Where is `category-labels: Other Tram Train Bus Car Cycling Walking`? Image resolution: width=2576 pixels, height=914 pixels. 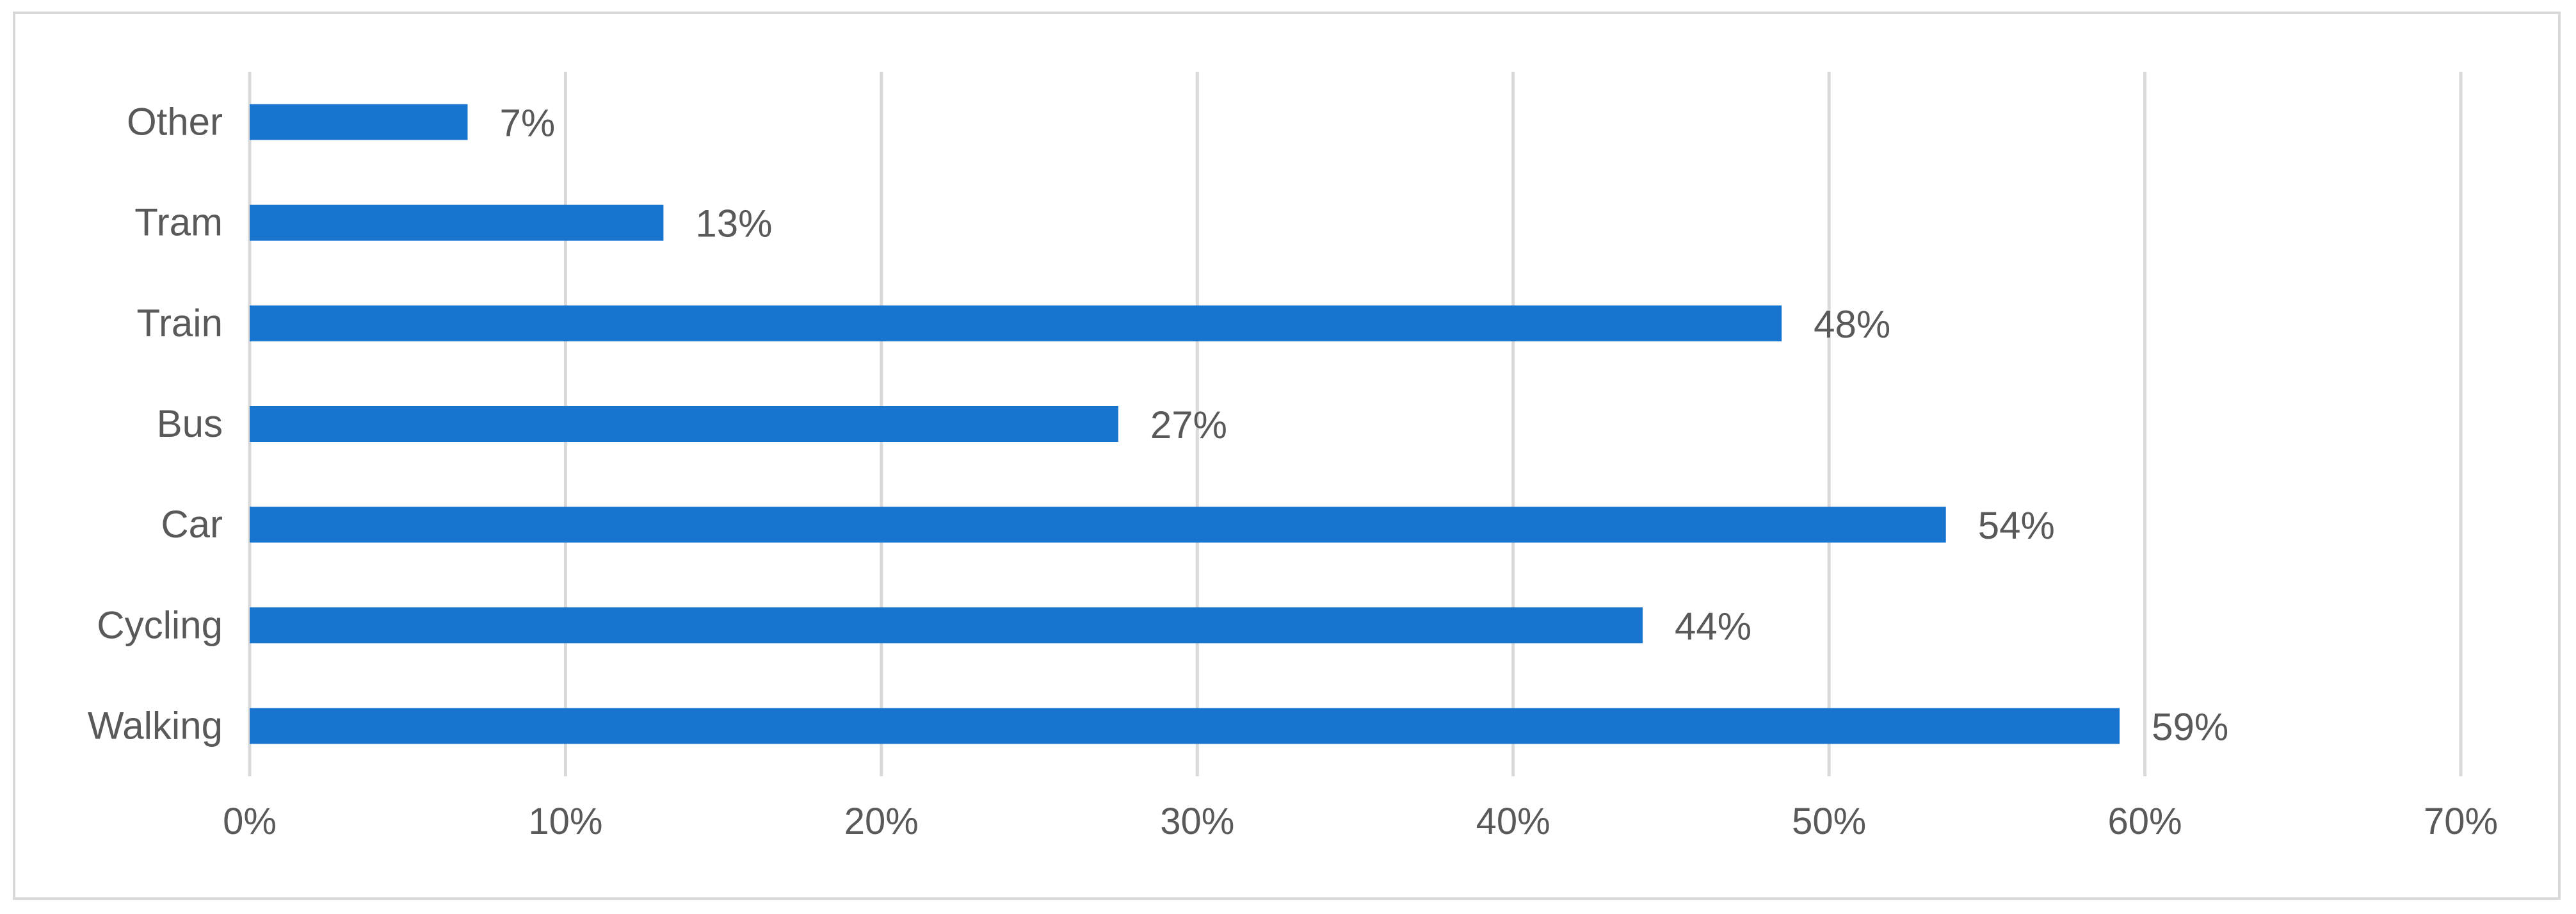 category-labels: Other Tram Train Bus Car Cycling Walking is located at coordinates (155, 424).